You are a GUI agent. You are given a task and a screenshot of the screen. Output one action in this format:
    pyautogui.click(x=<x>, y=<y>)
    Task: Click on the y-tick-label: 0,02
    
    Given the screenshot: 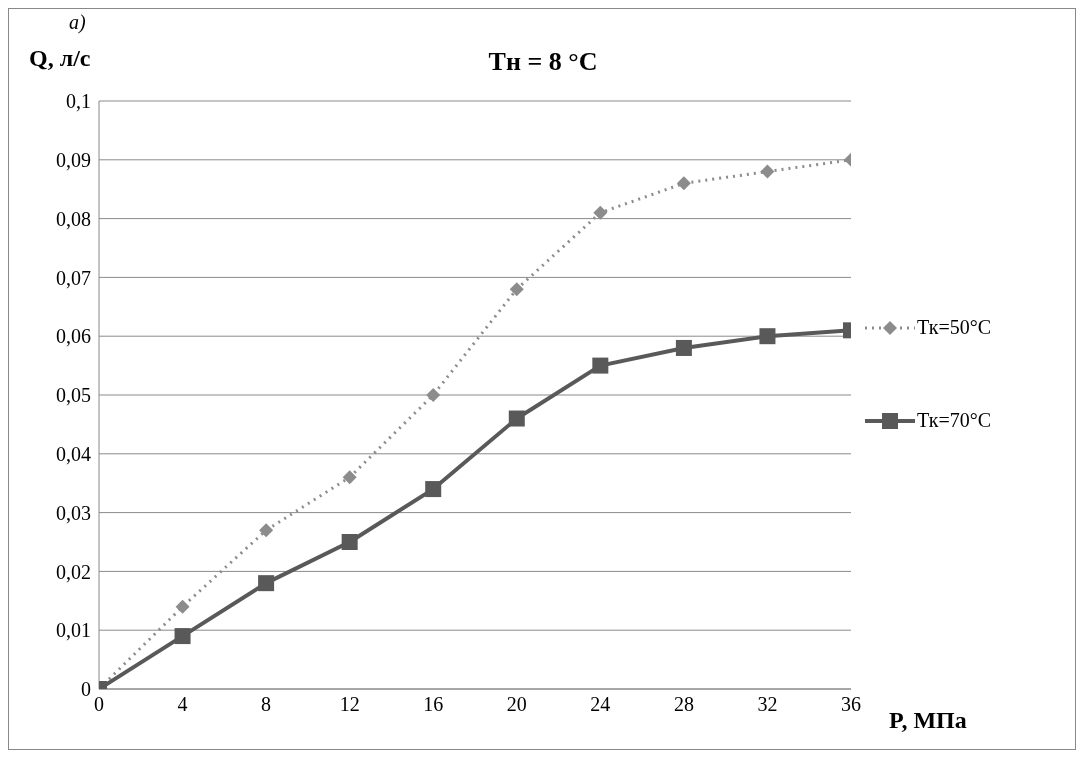 What is the action you would take?
    pyautogui.click(x=73, y=571)
    